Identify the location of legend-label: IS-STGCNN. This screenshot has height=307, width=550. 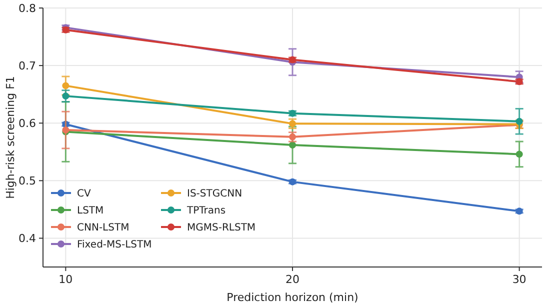
(214, 194).